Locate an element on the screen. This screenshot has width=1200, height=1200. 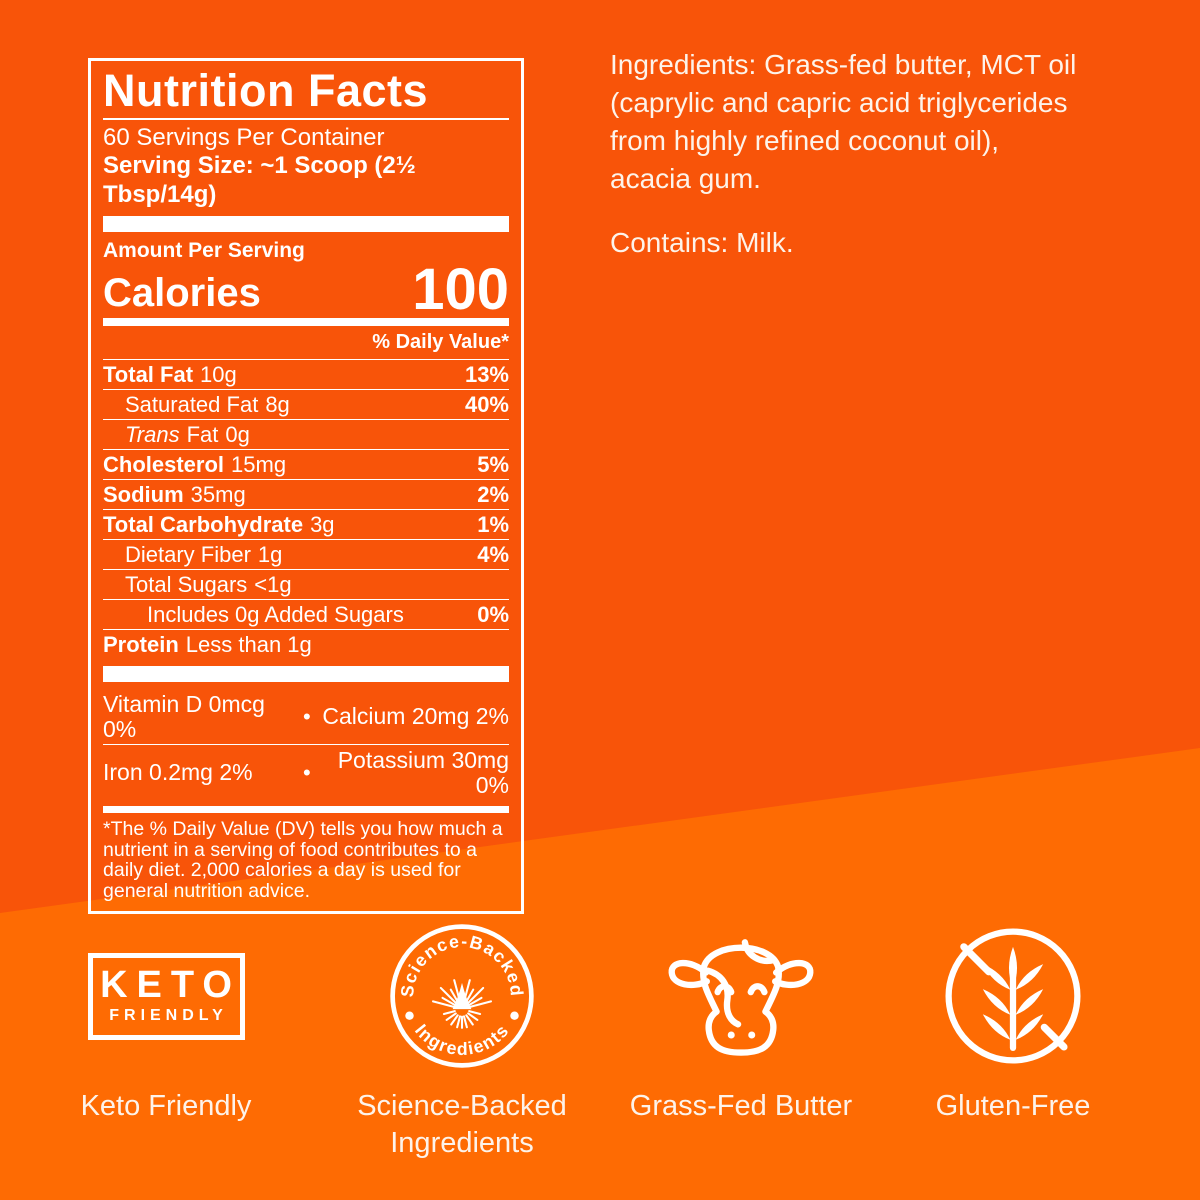
badge-keto-friendly: KETO FRIENDLY Keto Friendly is located at coordinates (166, 1017).